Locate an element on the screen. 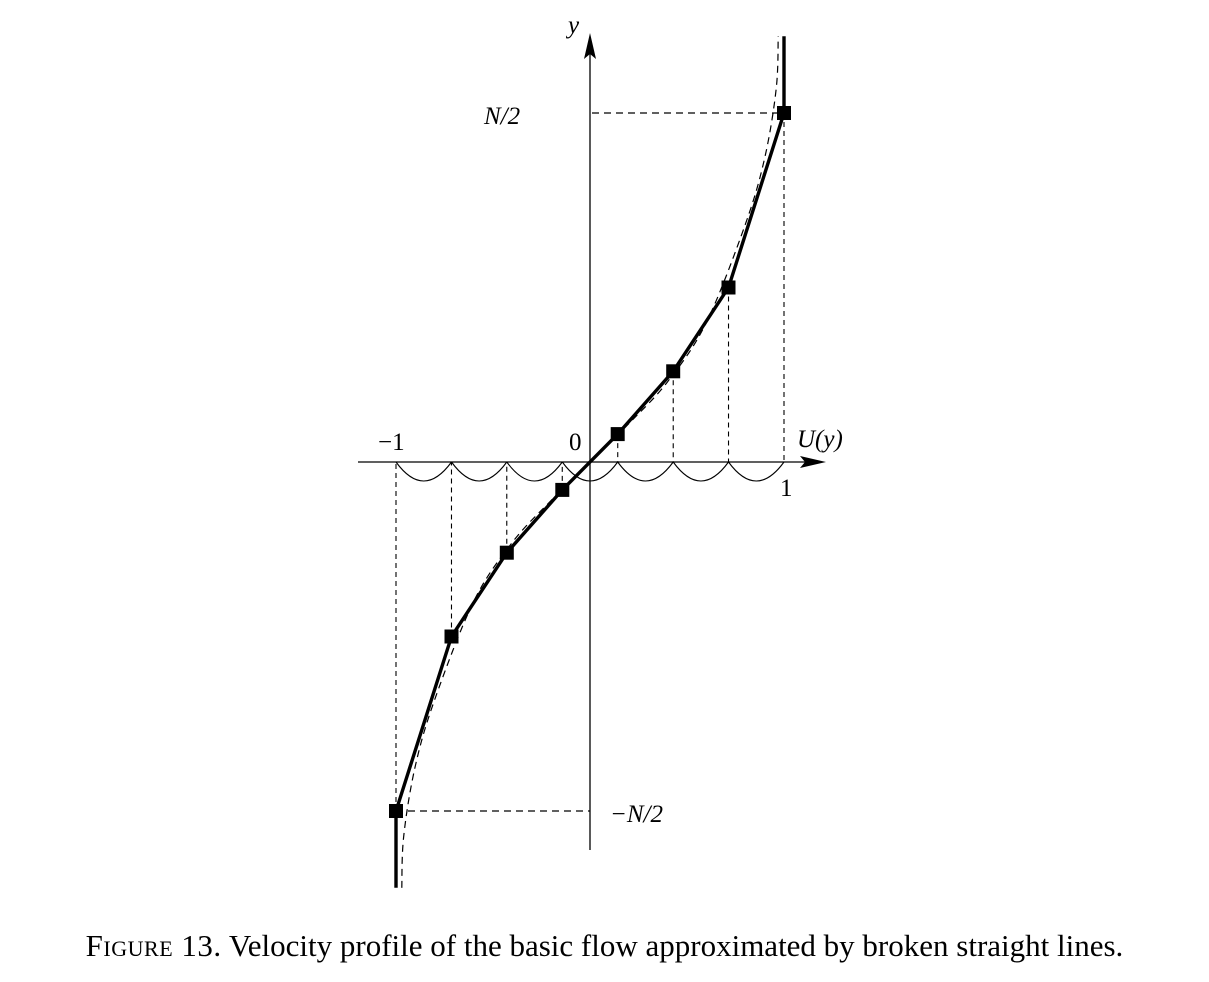 The width and height of the screenshot is (1209, 982). y-axis-arrowhead is located at coordinates (590, 46).